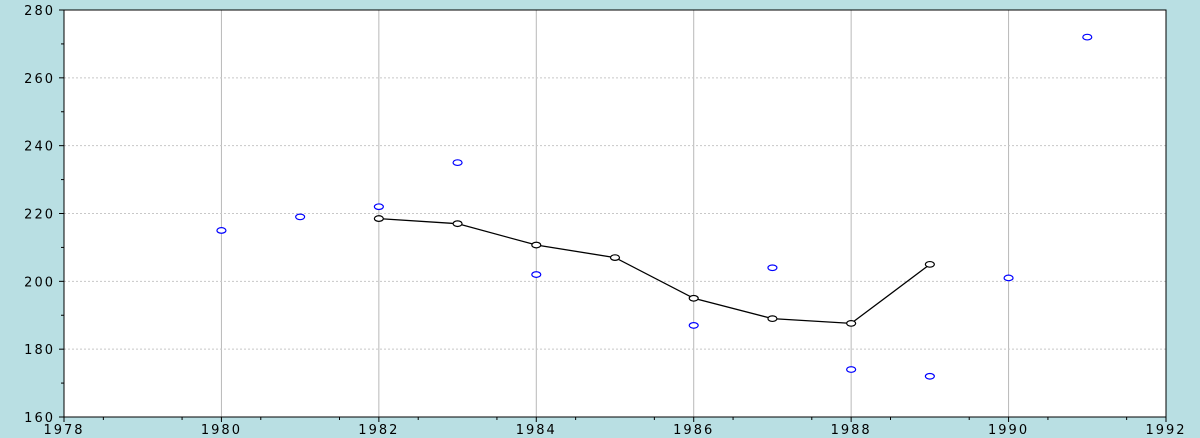 The width and height of the screenshot is (1200, 438). Describe the element at coordinates (39, 147) in the screenshot. I see `y-tick-label: 240` at that location.